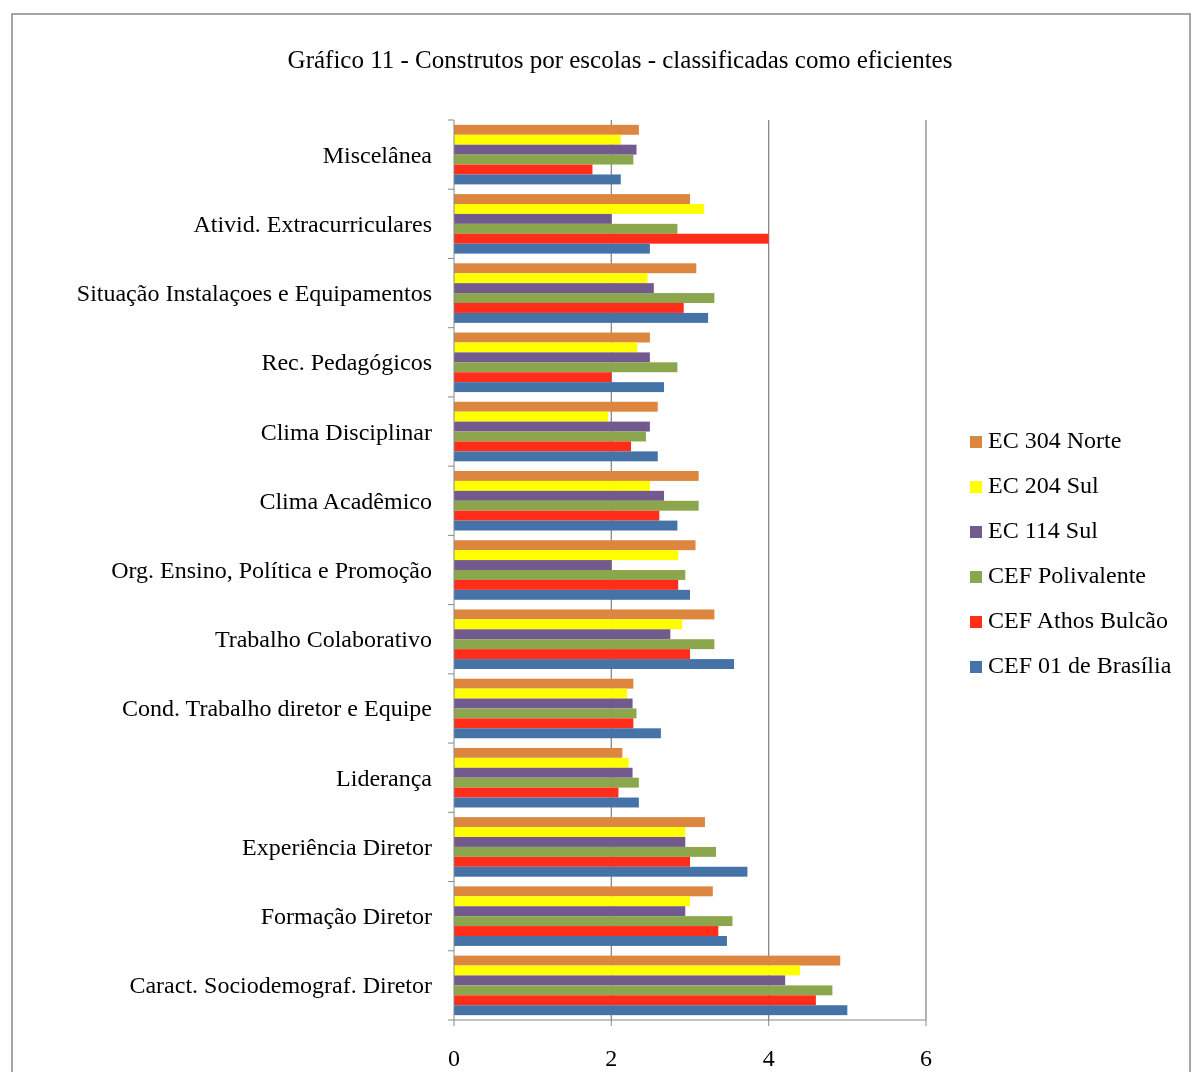  What do you see at coordinates (1044, 485) in the screenshot?
I see `legend-label: EC 204 Sul` at bounding box center [1044, 485].